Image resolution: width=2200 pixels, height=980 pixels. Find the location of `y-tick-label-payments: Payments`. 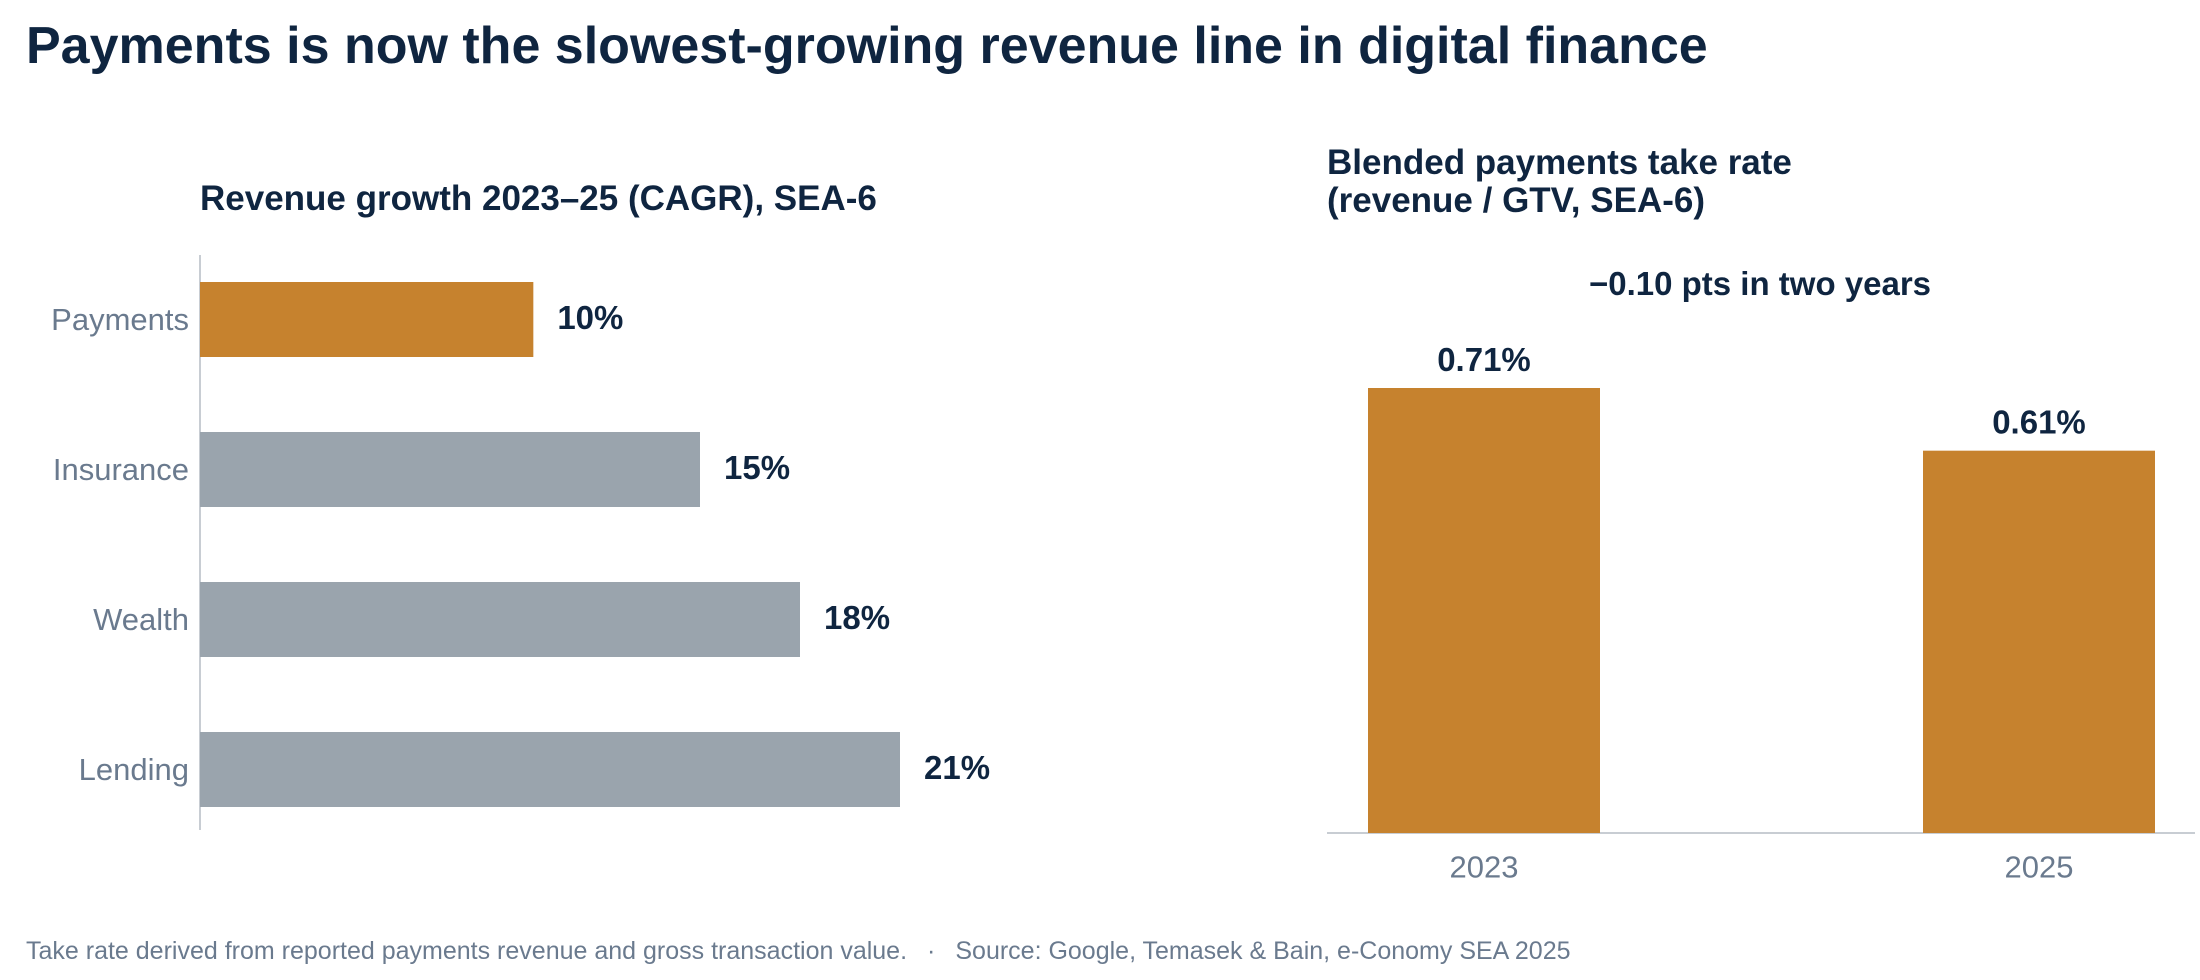

y-tick-label-payments: Payments is located at coordinates (120, 319).